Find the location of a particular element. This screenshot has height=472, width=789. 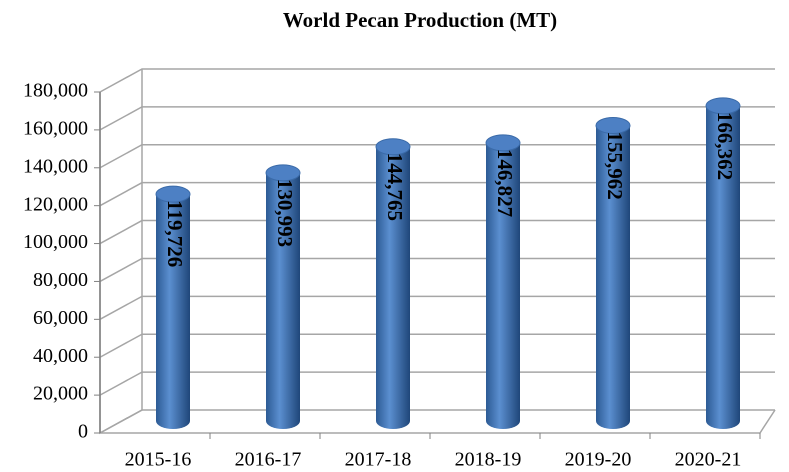

chart-title: World Pecan Production (MT) is located at coordinates (420, 20).